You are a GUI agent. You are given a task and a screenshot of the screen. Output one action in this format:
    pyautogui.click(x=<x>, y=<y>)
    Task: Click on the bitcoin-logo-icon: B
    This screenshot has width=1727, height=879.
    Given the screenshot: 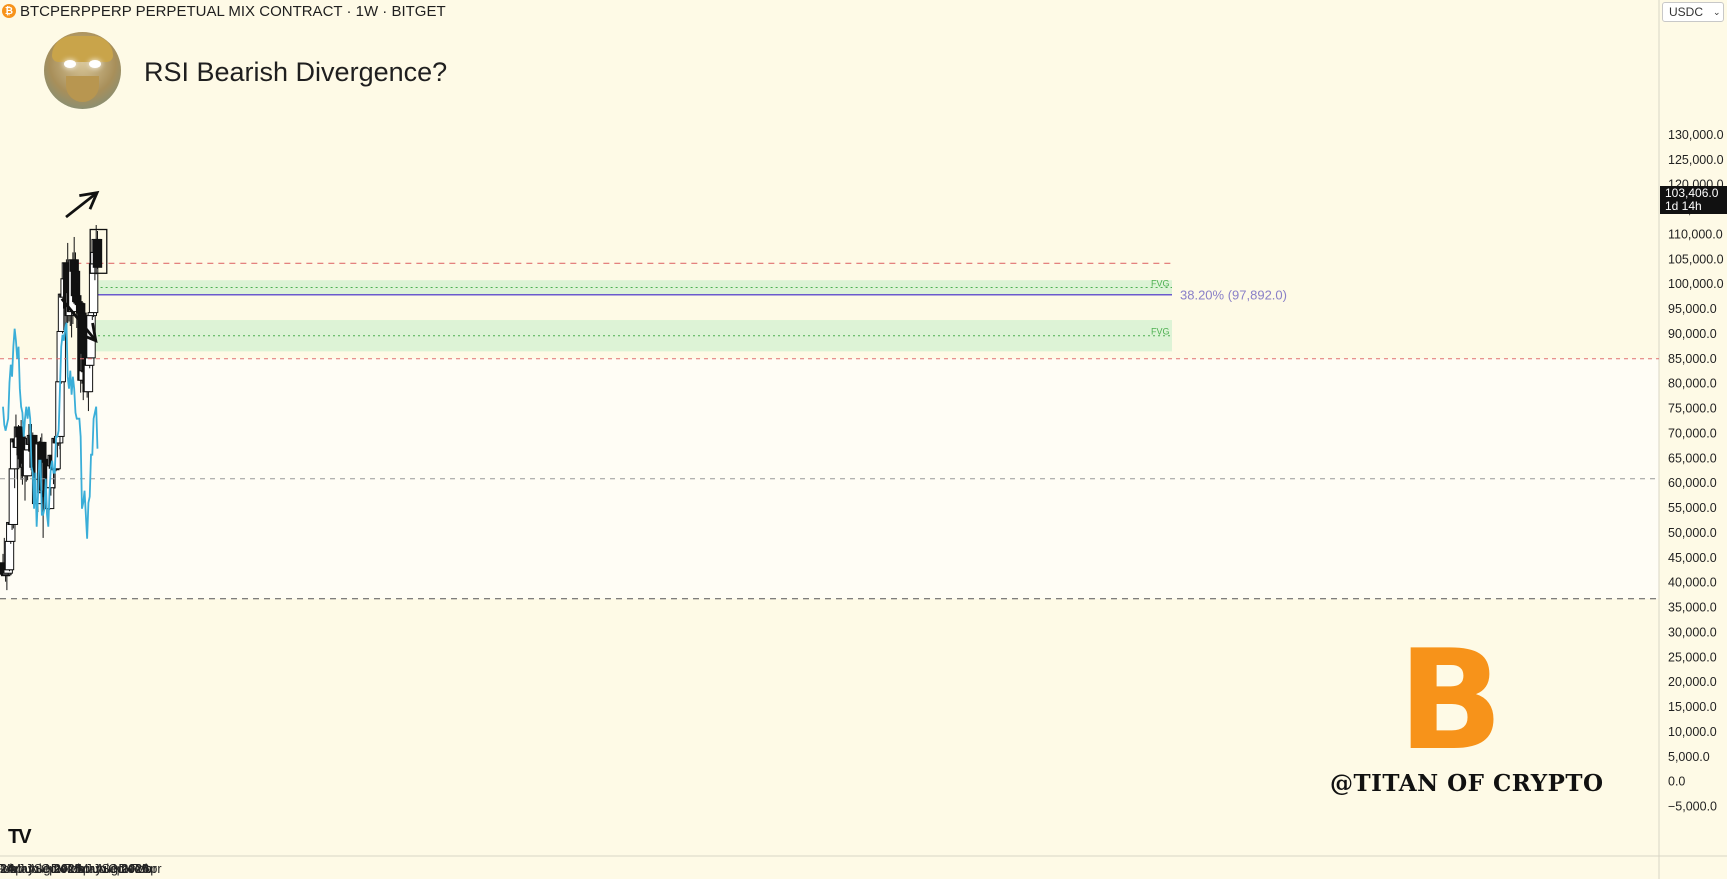 What is the action you would take?
    pyautogui.click(x=1451, y=700)
    